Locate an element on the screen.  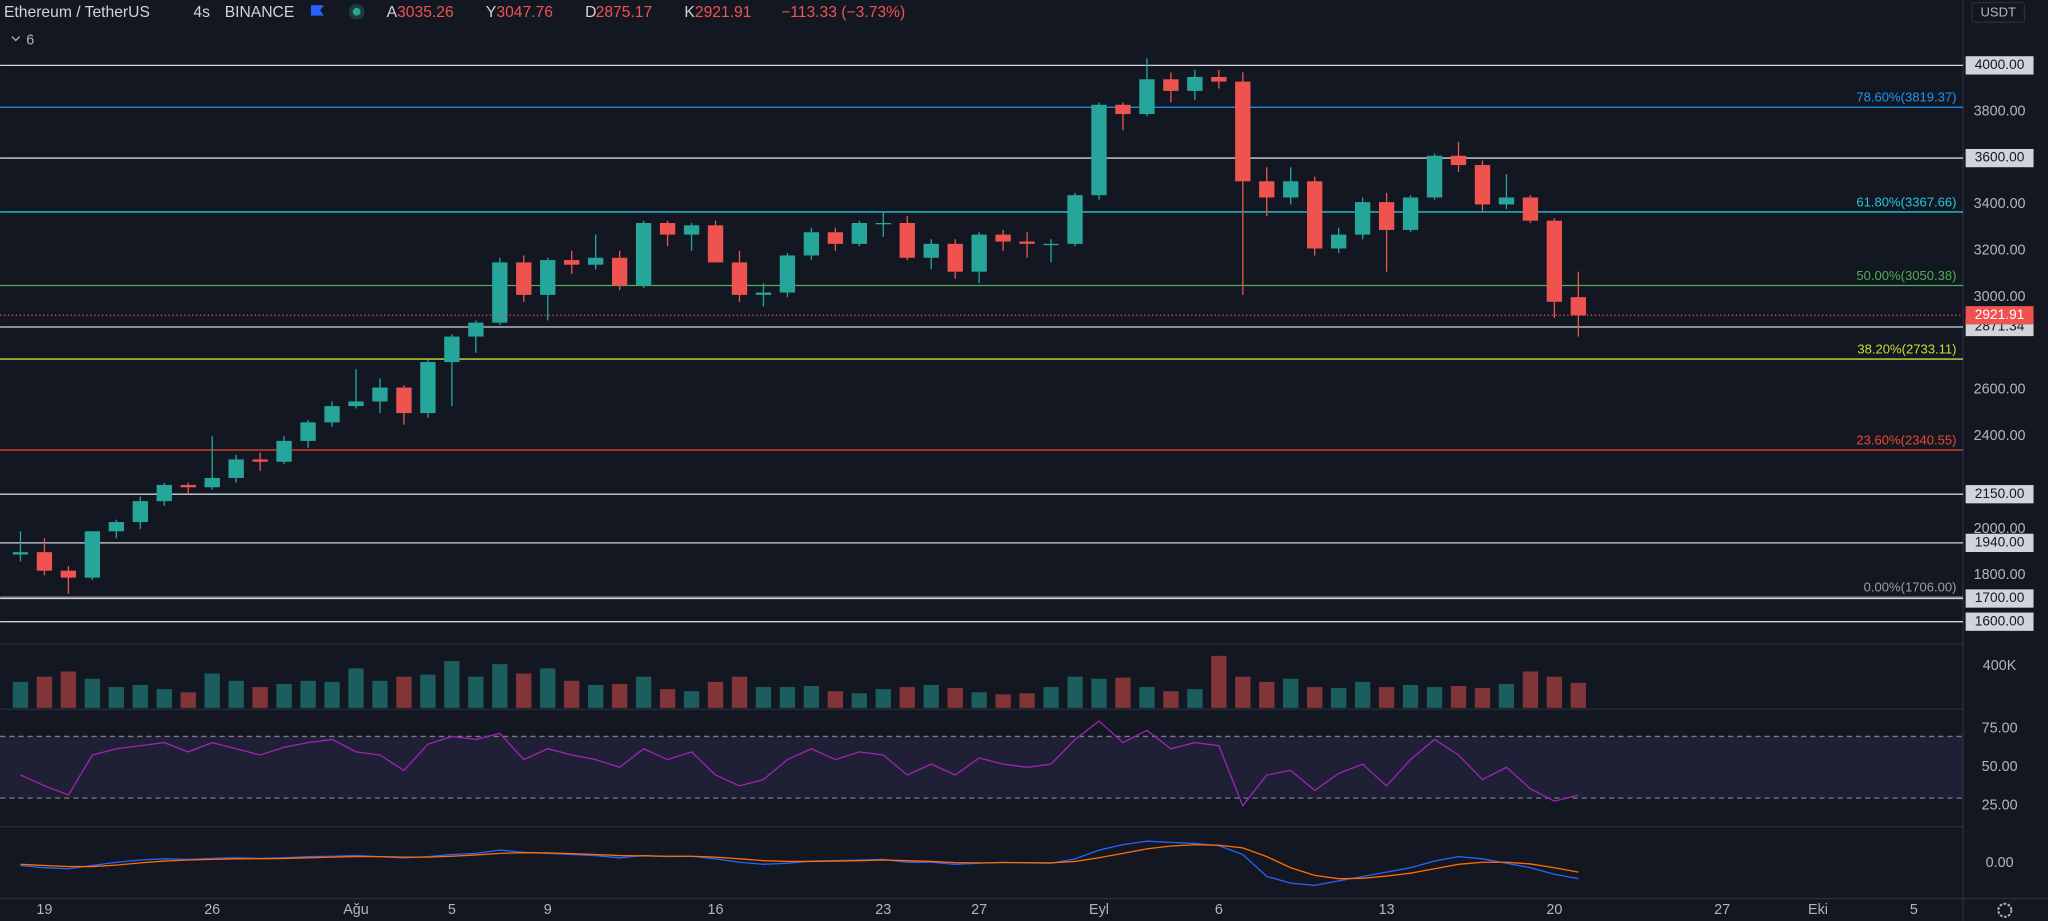
x-tick-label: 26 is located at coordinates (212, 910).